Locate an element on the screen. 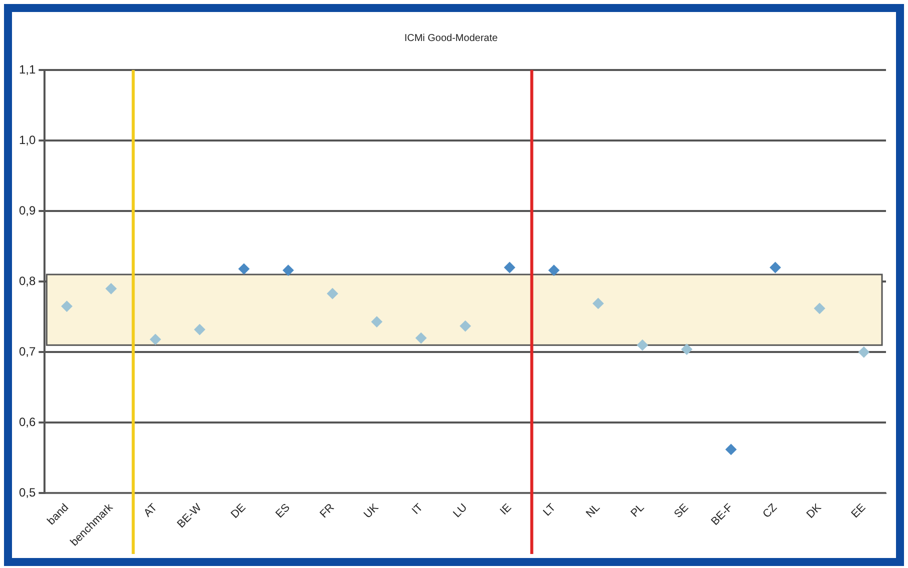 Image resolution: width=908 pixels, height=568 pixels. x-tick-label: SE is located at coordinates (682, 511).